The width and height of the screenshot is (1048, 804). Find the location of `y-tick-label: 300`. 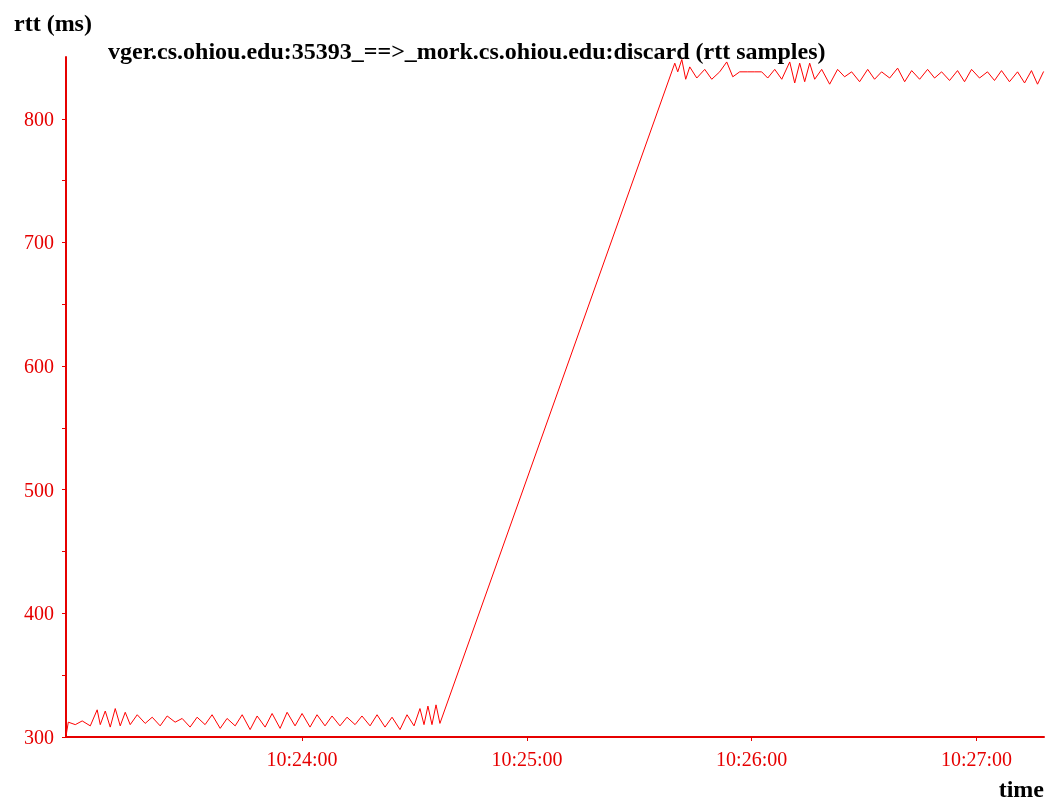

y-tick-label: 300 is located at coordinates (39, 737).